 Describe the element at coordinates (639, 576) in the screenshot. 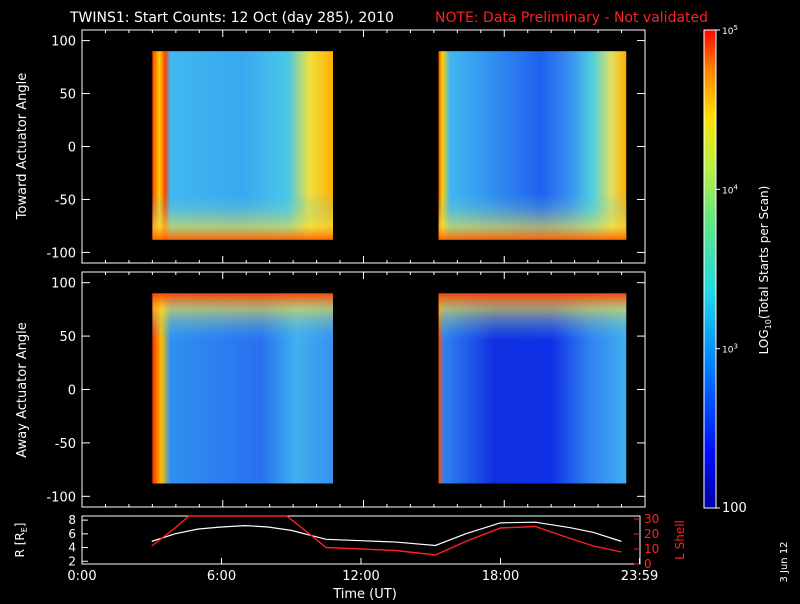

I see `x-tick-label: 23:59` at that location.